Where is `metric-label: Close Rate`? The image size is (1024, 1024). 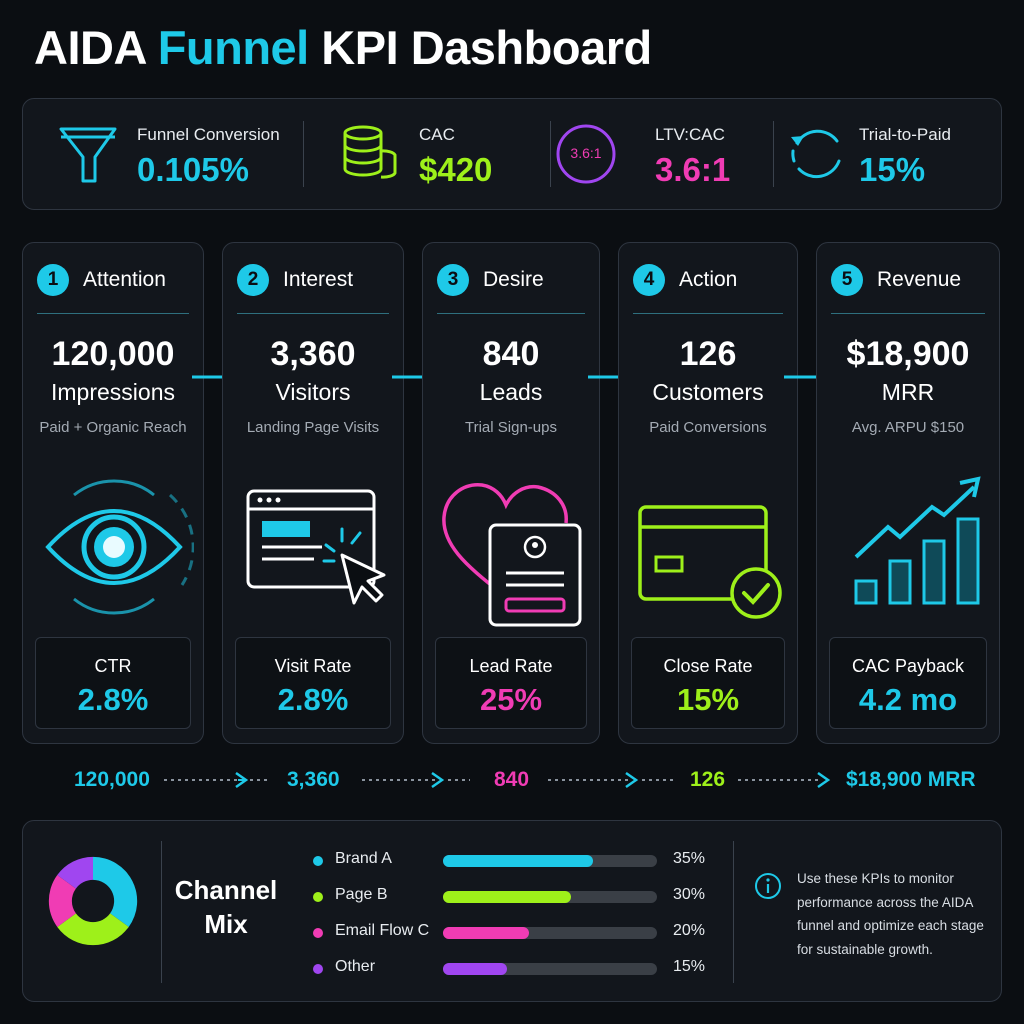 metric-label: Close Rate is located at coordinates (708, 666).